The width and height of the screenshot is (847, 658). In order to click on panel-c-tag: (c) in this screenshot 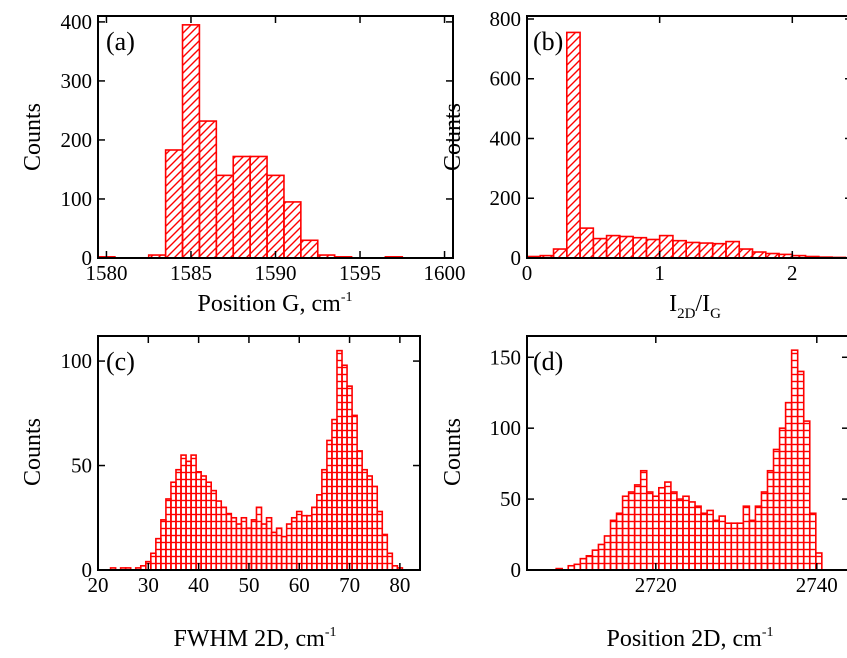, I will do `click(120, 361)`.